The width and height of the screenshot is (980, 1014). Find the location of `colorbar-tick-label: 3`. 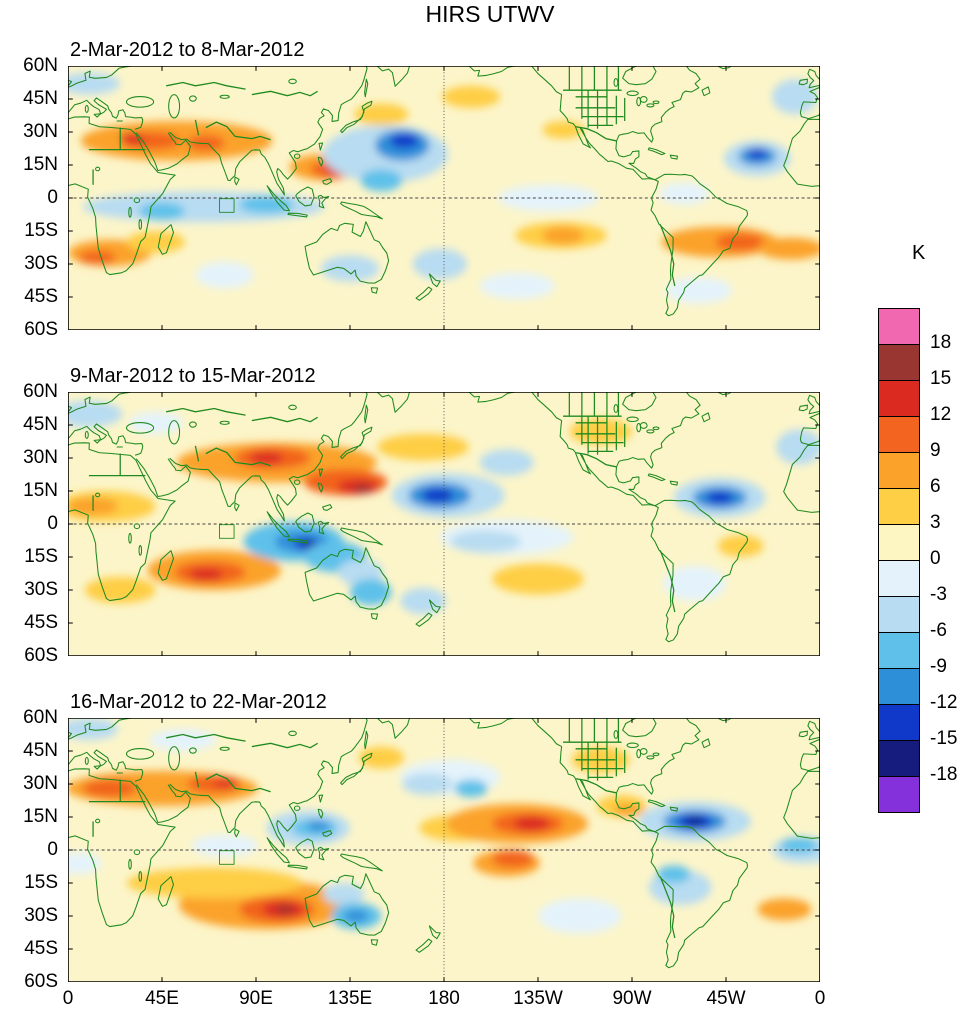

colorbar-tick-label: 3 is located at coordinates (935, 522).